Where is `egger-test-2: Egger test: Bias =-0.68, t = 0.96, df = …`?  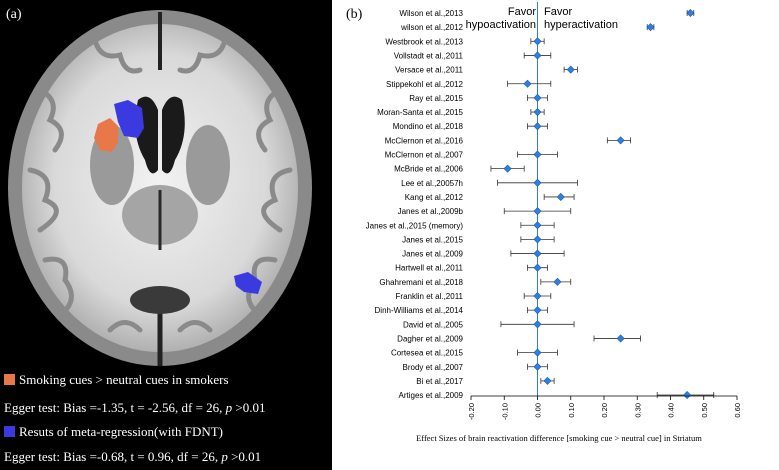 egger-test-2: Egger test: Bias =-0.68, t = 0.96, df = … is located at coordinates (132, 457).